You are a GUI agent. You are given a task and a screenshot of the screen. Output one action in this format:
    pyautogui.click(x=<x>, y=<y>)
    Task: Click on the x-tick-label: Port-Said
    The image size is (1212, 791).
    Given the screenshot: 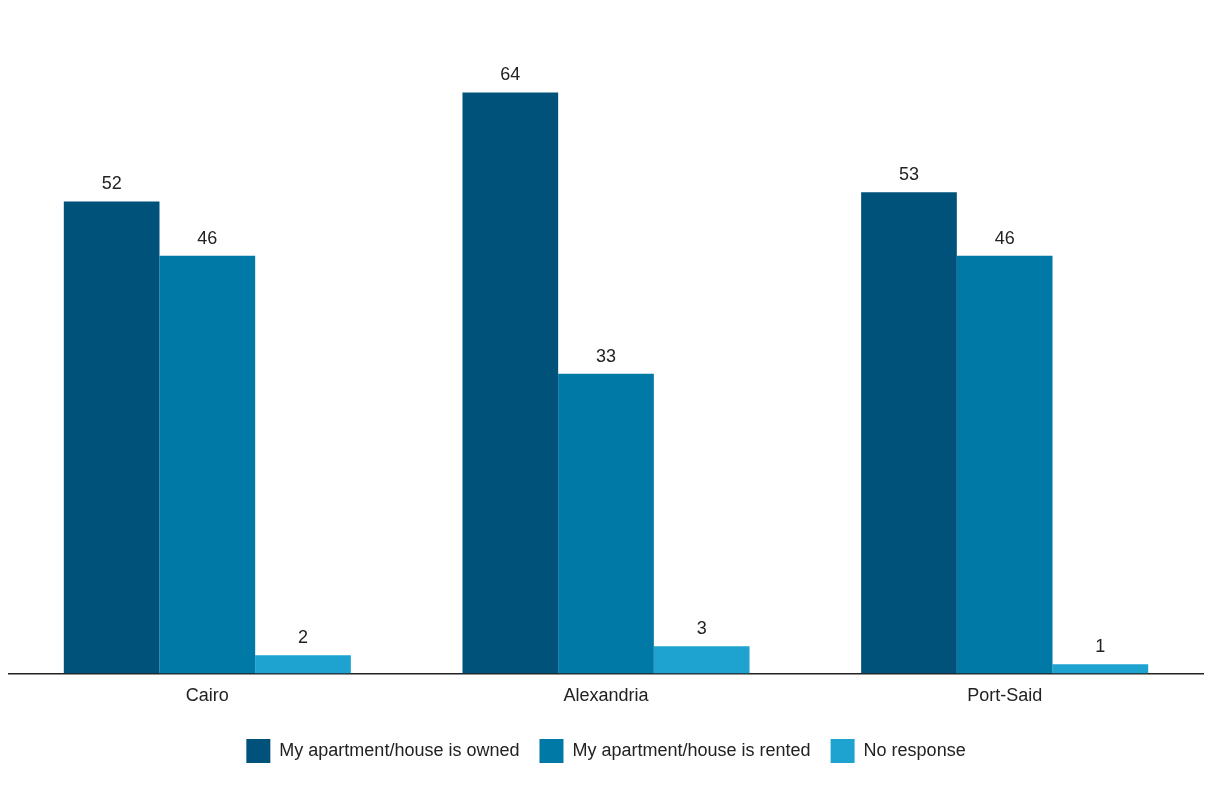 What is the action you would take?
    pyautogui.click(x=1005, y=695)
    